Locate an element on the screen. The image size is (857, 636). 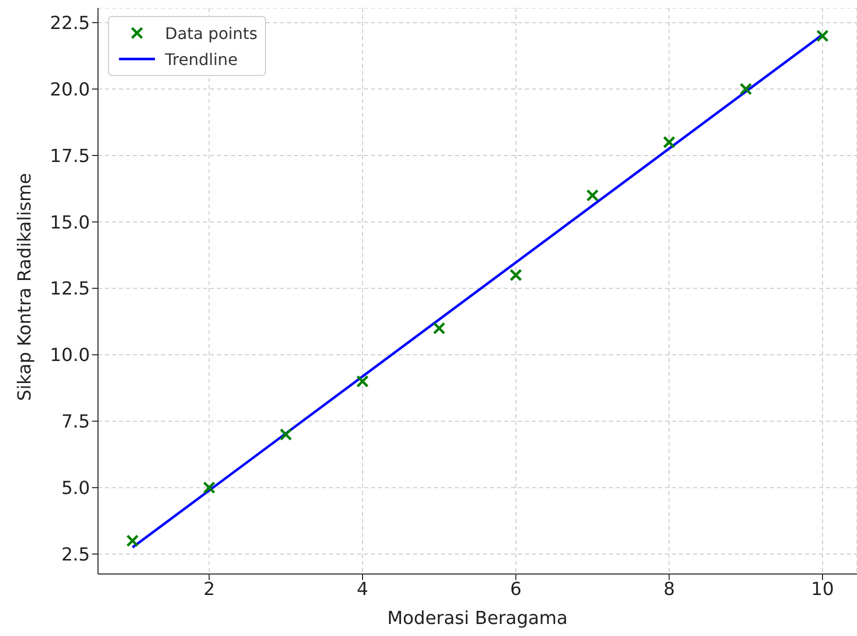
y-tick-label: 20.0 is located at coordinates (70, 89).